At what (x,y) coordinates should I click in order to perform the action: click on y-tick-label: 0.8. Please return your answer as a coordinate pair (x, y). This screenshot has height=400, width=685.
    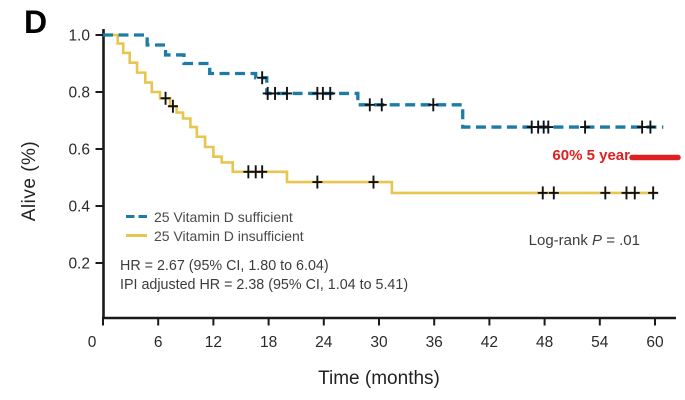
    Looking at the image, I should click on (79, 93).